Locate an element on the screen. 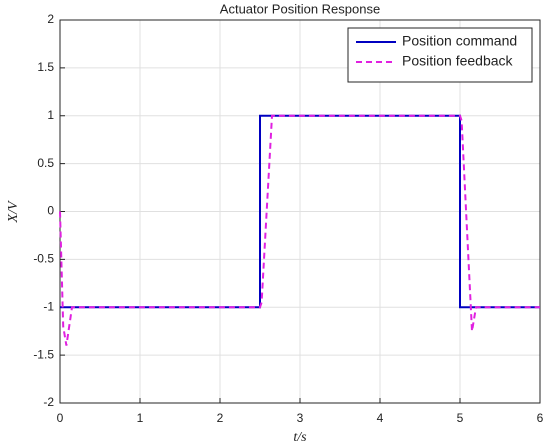 The height and width of the screenshot is (448, 550). y-tick-label: -0.5 is located at coordinates (43, 259).